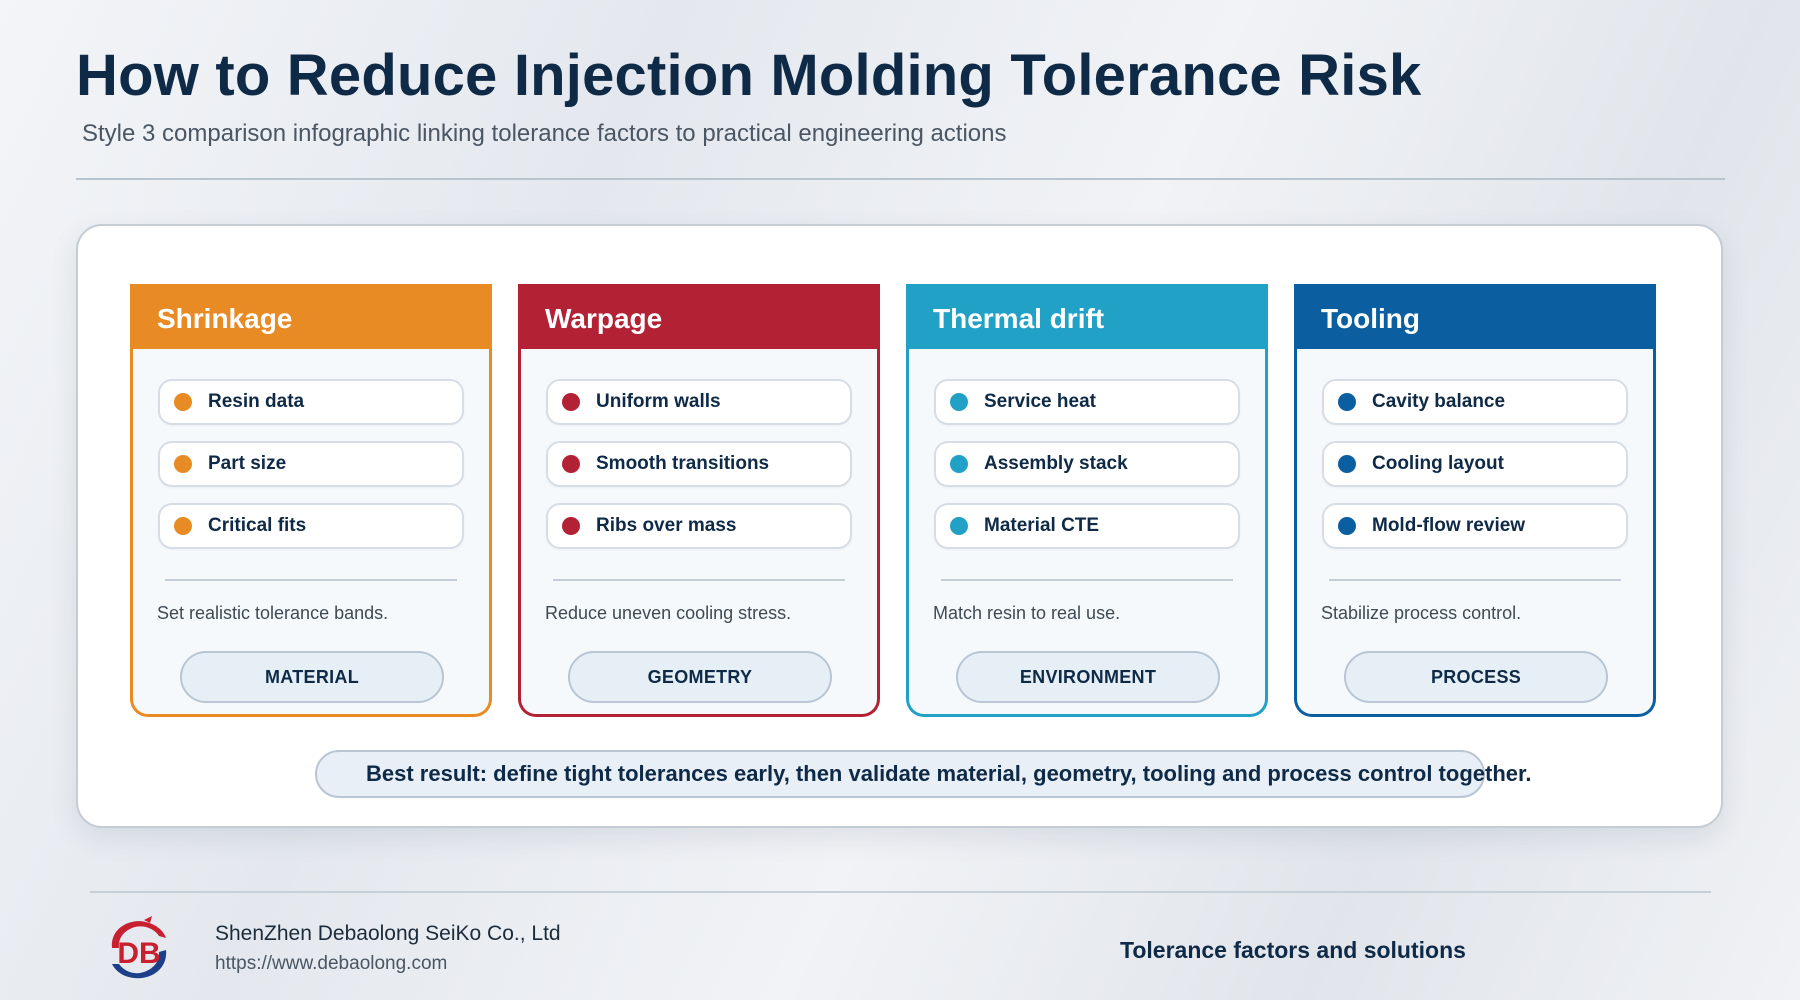 Image resolution: width=1800 pixels, height=1000 pixels. I want to click on list-item-label: Cavity balance, so click(1439, 401).